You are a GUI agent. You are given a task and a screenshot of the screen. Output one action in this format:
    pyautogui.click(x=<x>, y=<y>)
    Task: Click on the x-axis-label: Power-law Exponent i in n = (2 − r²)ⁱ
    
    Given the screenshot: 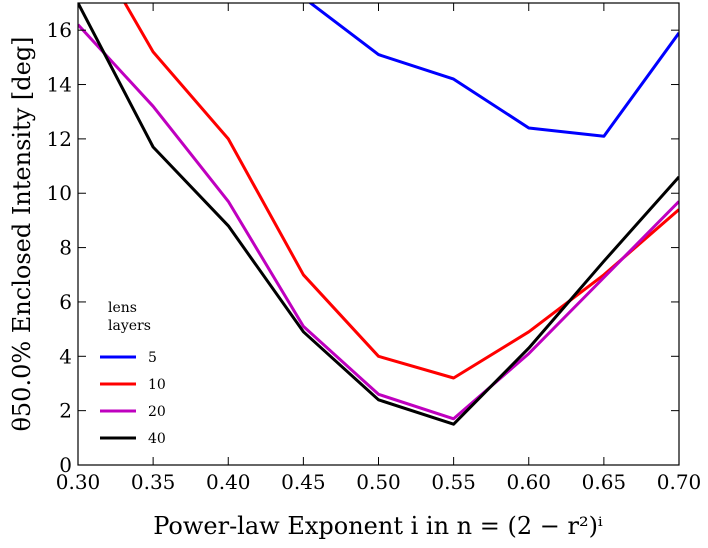 What is the action you would take?
    pyautogui.click(x=378, y=526)
    